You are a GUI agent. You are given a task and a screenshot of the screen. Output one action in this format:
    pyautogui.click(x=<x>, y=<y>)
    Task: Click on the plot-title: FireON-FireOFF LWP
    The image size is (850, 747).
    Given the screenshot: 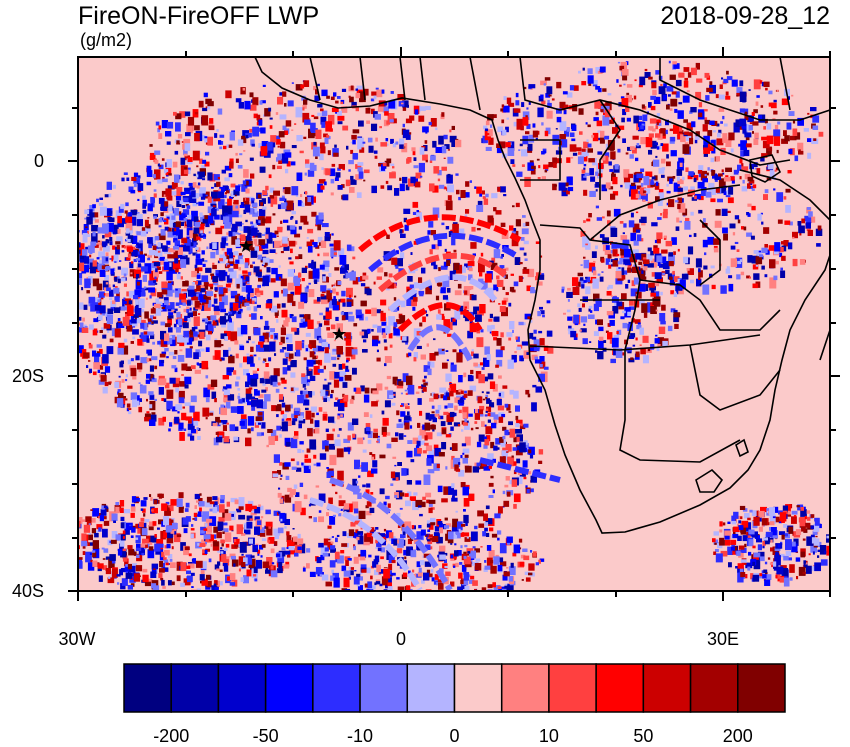 What is the action you would take?
    pyautogui.click(x=199, y=16)
    